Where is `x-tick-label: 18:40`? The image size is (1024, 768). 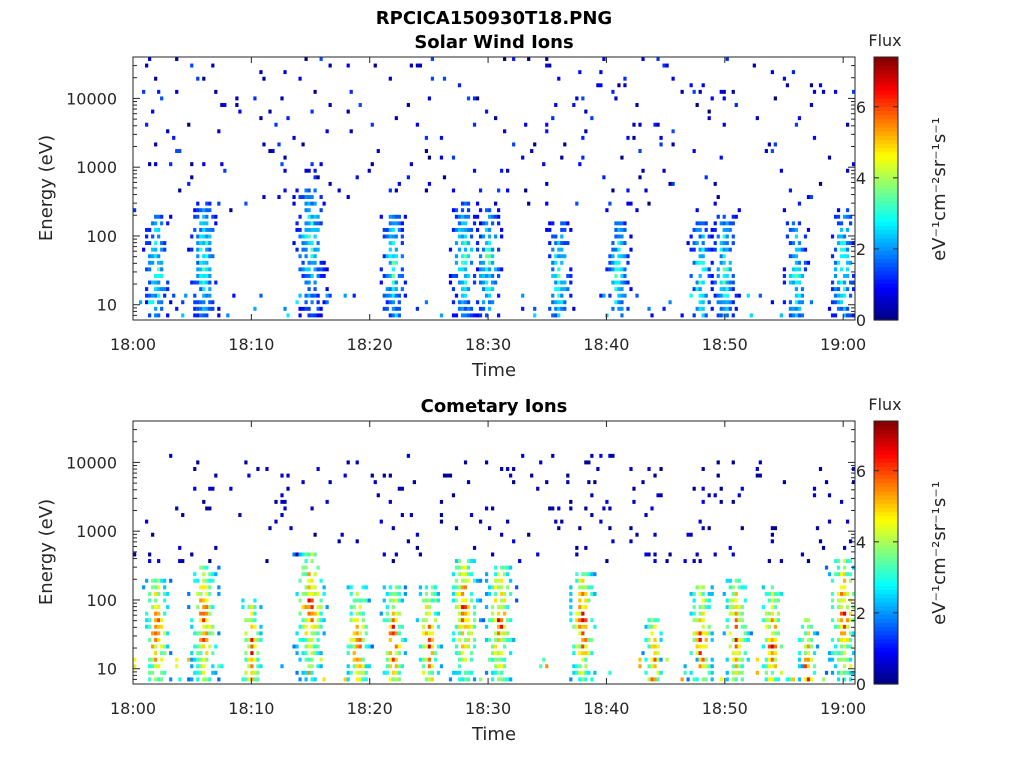
x-tick-label: 18:40 is located at coordinates (606, 708).